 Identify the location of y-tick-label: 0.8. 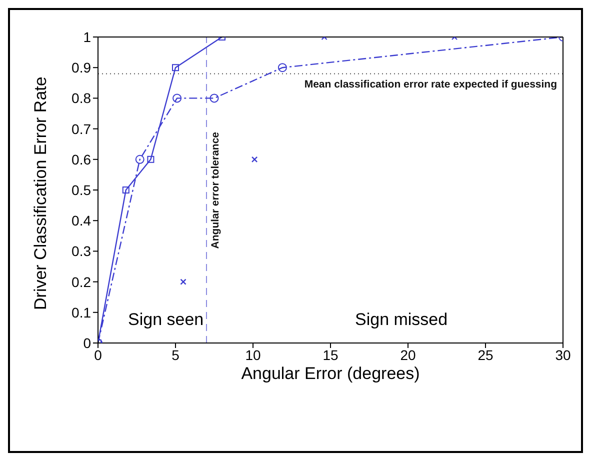
(82, 98).